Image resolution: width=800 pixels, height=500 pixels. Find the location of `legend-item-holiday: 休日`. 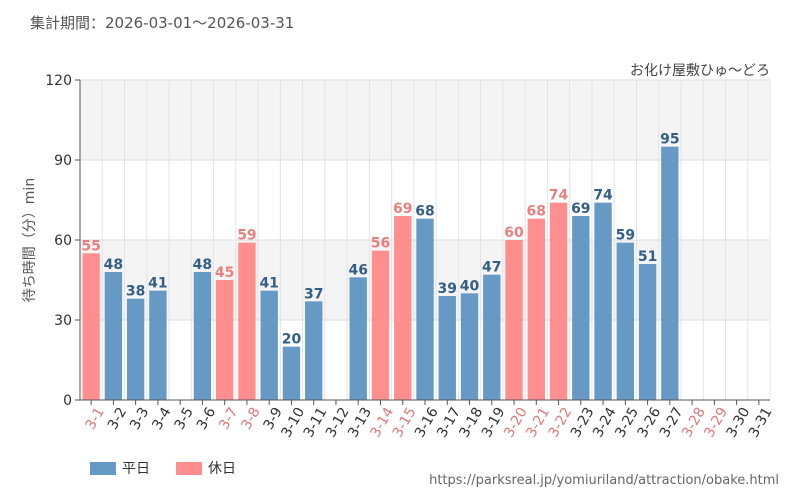

legend-item-holiday: 休日 is located at coordinates (206, 468).